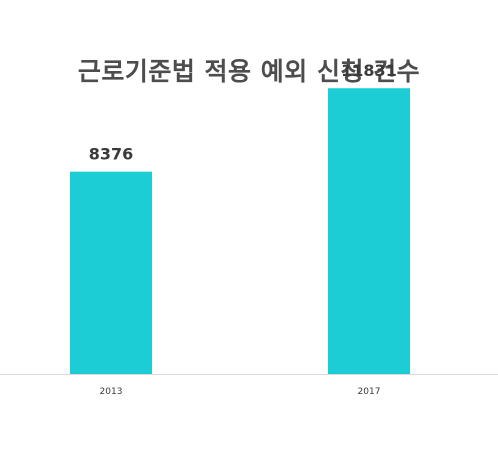 Image resolution: width=498 pixels, height=449 pixels. I want to click on data-label-2013: 8376, so click(111, 154).